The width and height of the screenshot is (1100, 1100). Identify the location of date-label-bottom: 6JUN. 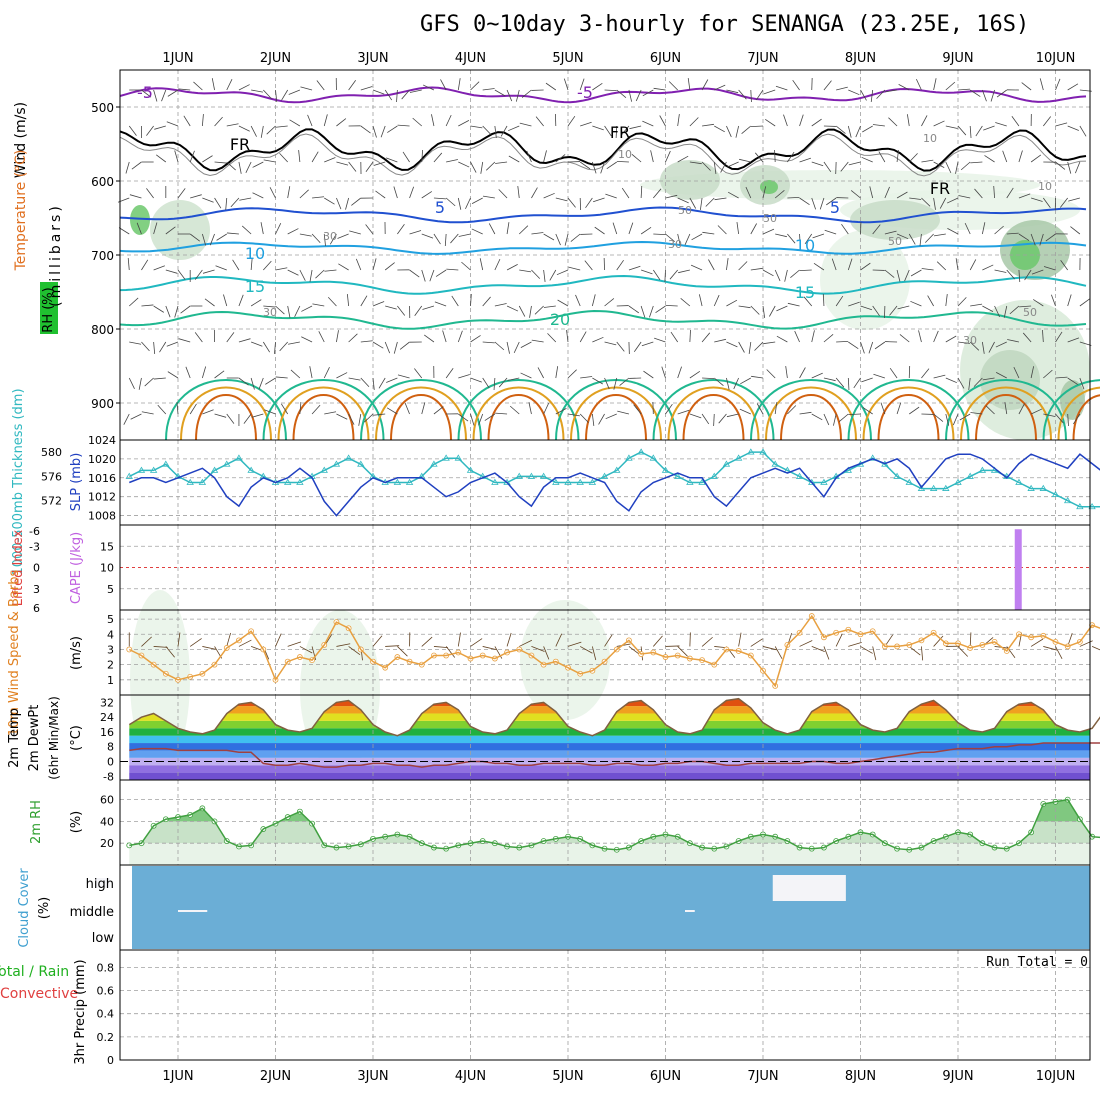
(665, 1076).